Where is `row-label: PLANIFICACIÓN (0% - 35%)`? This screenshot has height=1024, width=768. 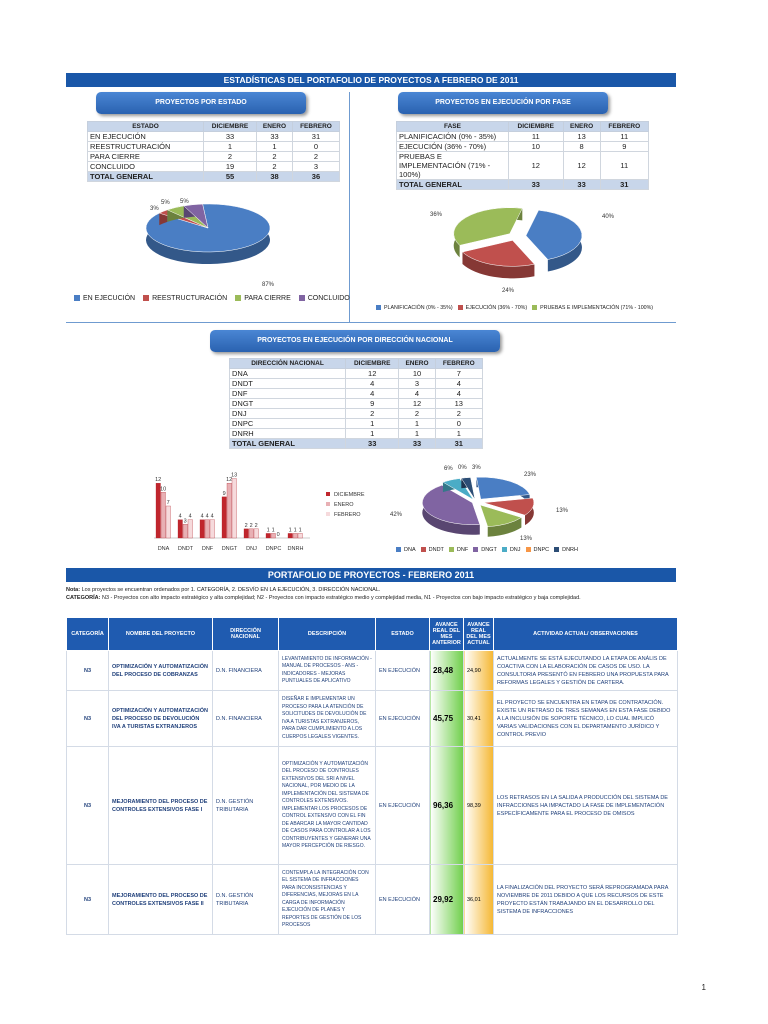
row-label: PLANIFICACIÓN (0% - 35%) is located at coordinates (452, 136).